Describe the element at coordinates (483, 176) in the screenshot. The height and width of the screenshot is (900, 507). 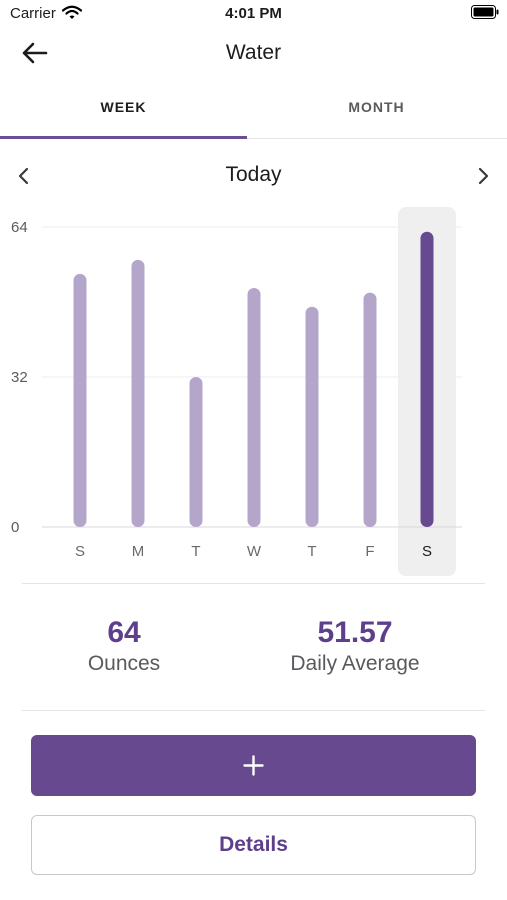
I see `chevron-right-icon` at that location.